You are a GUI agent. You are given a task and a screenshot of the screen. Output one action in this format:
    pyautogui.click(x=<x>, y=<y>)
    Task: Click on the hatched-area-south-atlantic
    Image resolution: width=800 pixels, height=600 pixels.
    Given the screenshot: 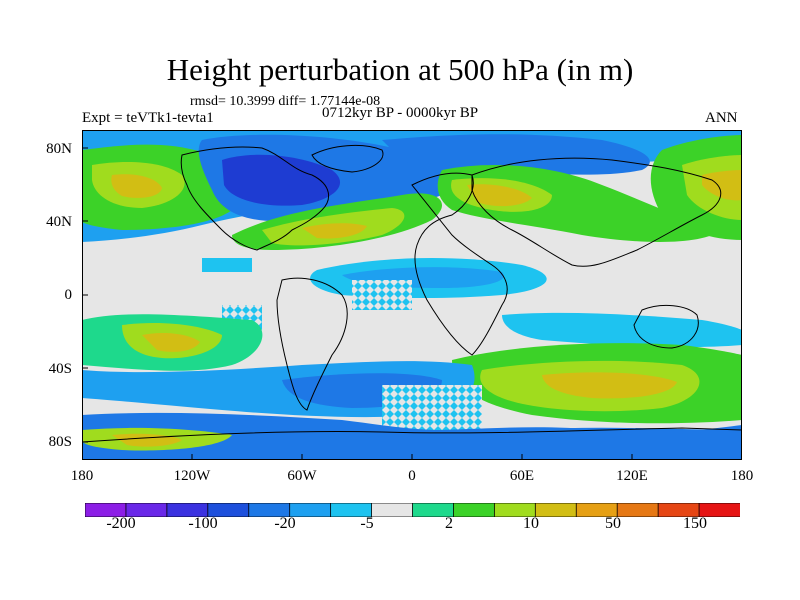 What is the action you would take?
    pyautogui.click(x=432, y=410)
    